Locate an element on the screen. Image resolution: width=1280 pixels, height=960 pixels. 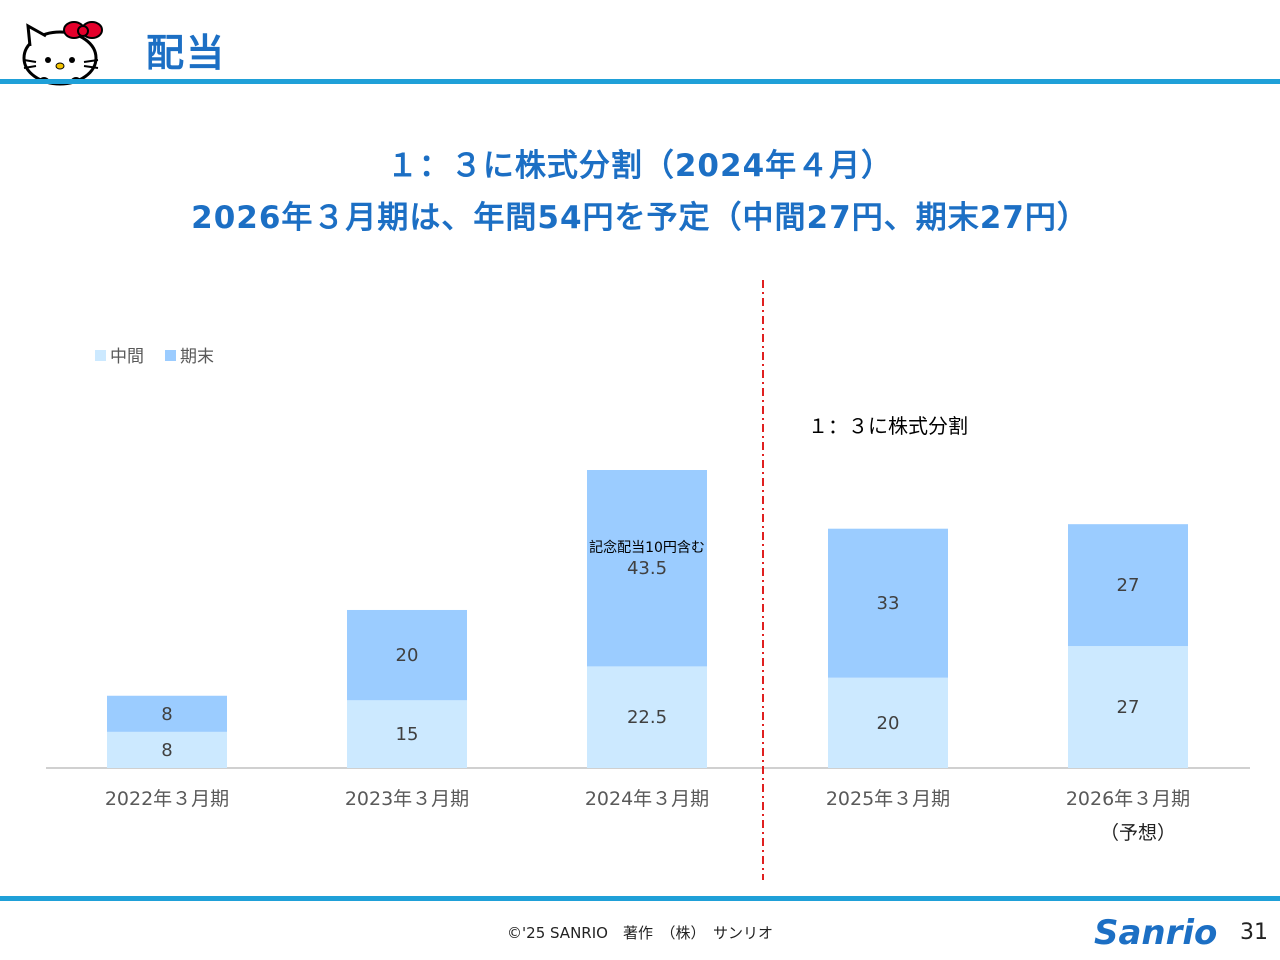
sanrio-logo-text: Sanrio is located at coordinates (1155, 933).